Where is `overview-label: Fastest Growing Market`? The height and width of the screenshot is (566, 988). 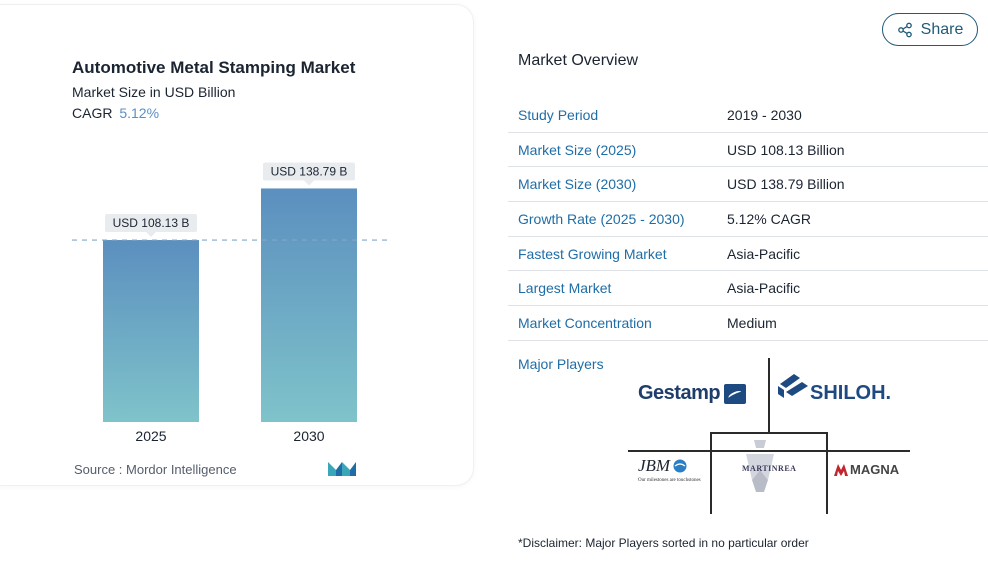 overview-label: Fastest Growing Market is located at coordinates (592, 253).